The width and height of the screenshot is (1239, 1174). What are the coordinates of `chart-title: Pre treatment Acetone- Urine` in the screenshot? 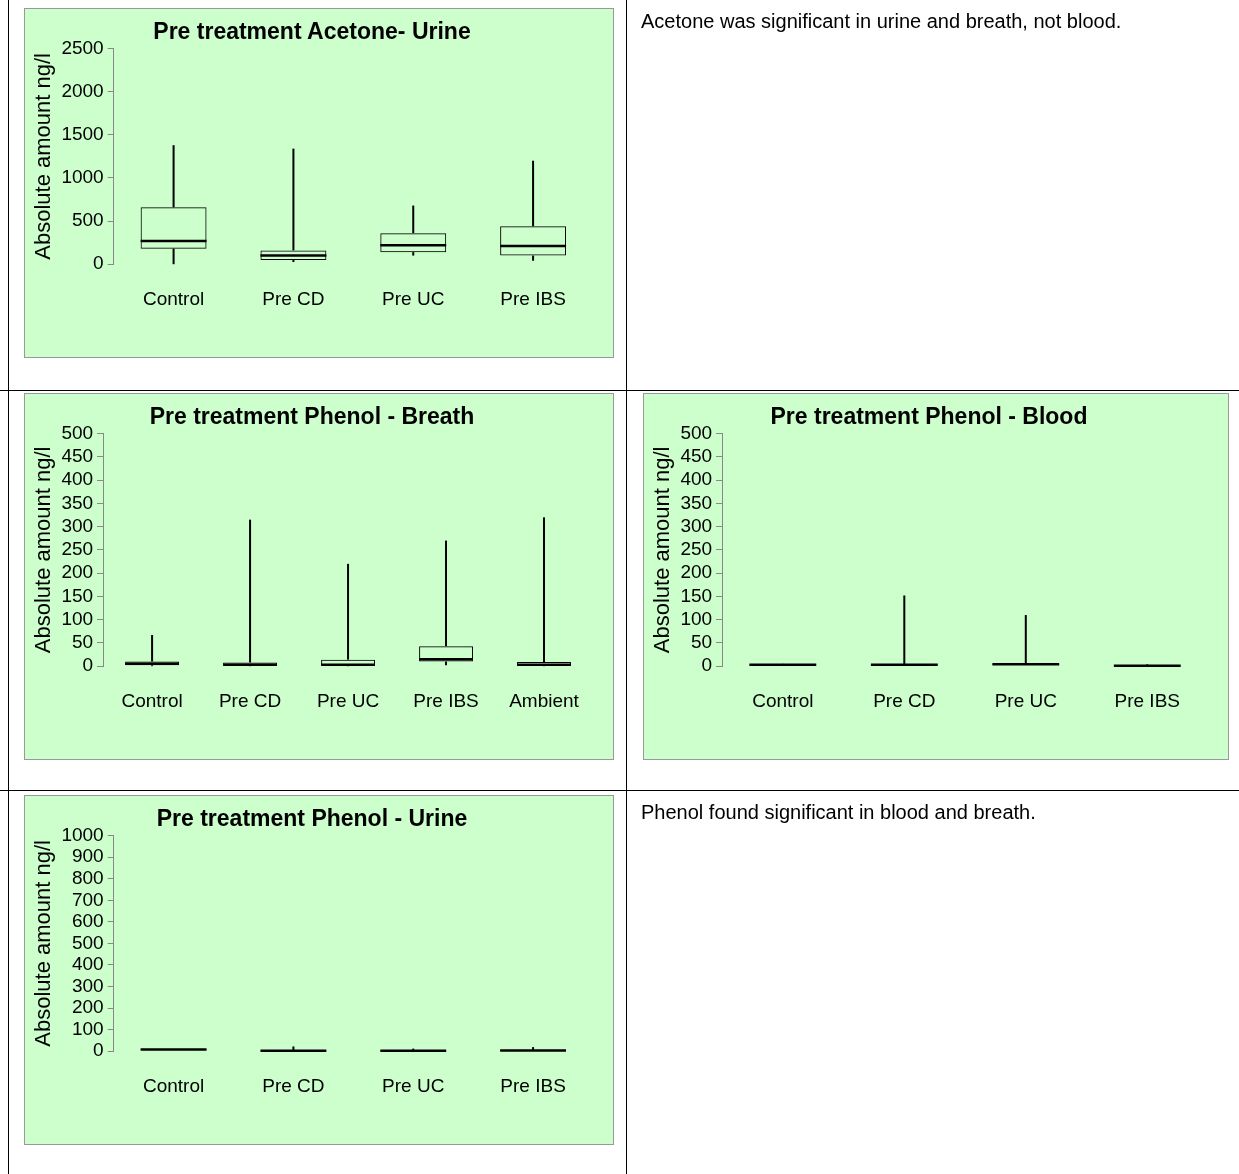 It's located at (312, 31).